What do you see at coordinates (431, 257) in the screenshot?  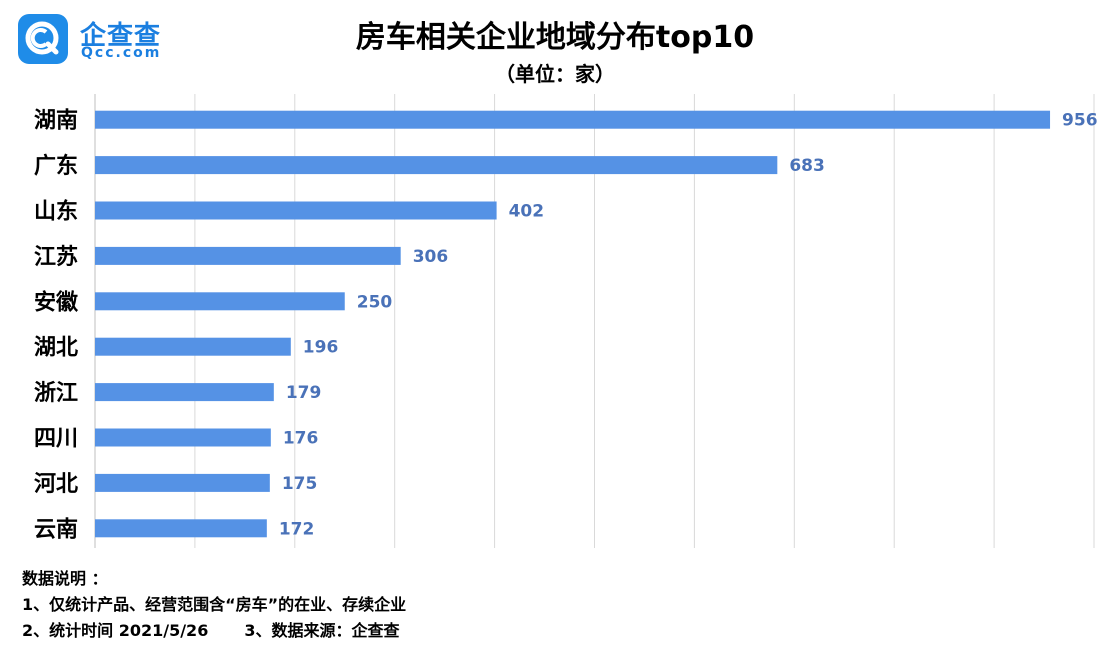 I see `value-label: 306` at bounding box center [431, 257].